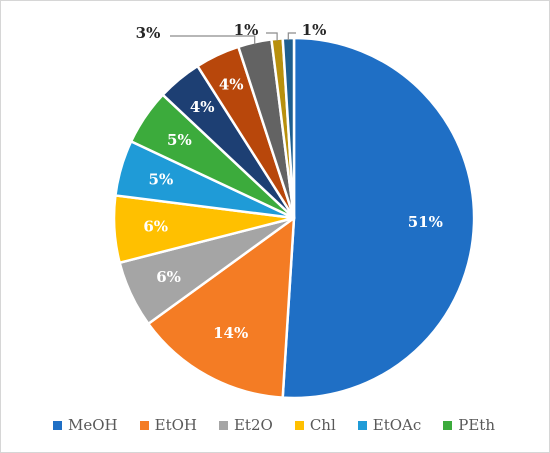  Describe the element at coordinates (322, 425) in the screenshot. I see `legend-label: Chl` at that location.